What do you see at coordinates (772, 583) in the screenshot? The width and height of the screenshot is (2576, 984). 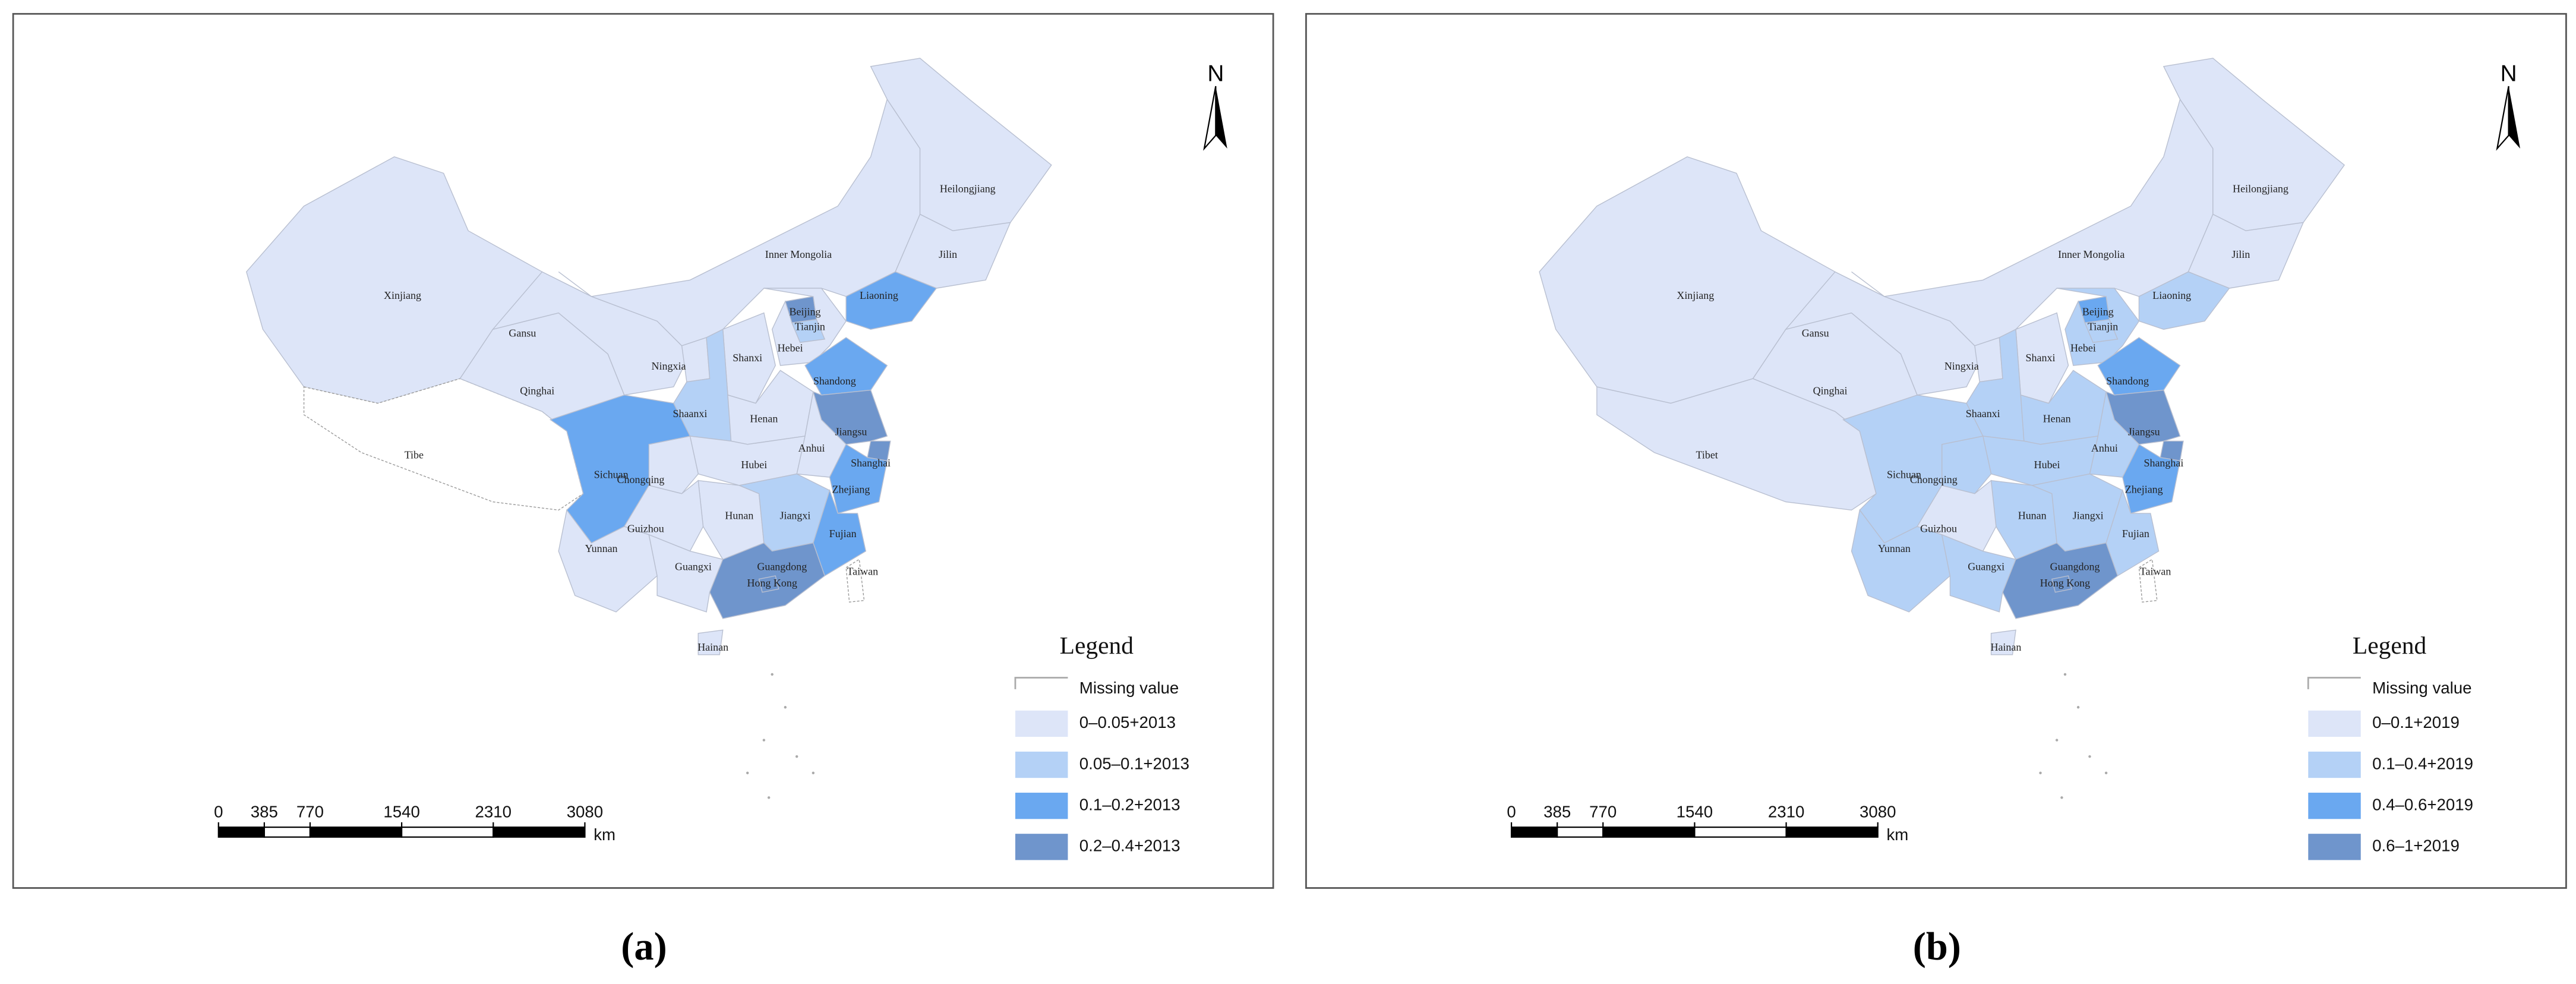 I see `province-label: Hong Kong` at bounding box center [772, 583].